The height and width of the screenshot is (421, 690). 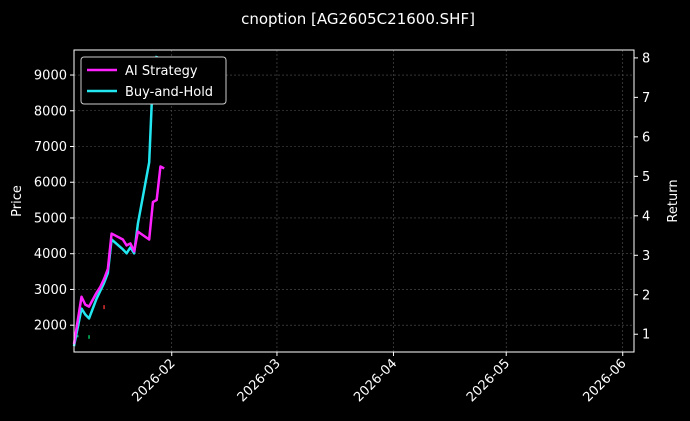 I want to click on y-tick-label: 8000, so click(x=50, y=111).